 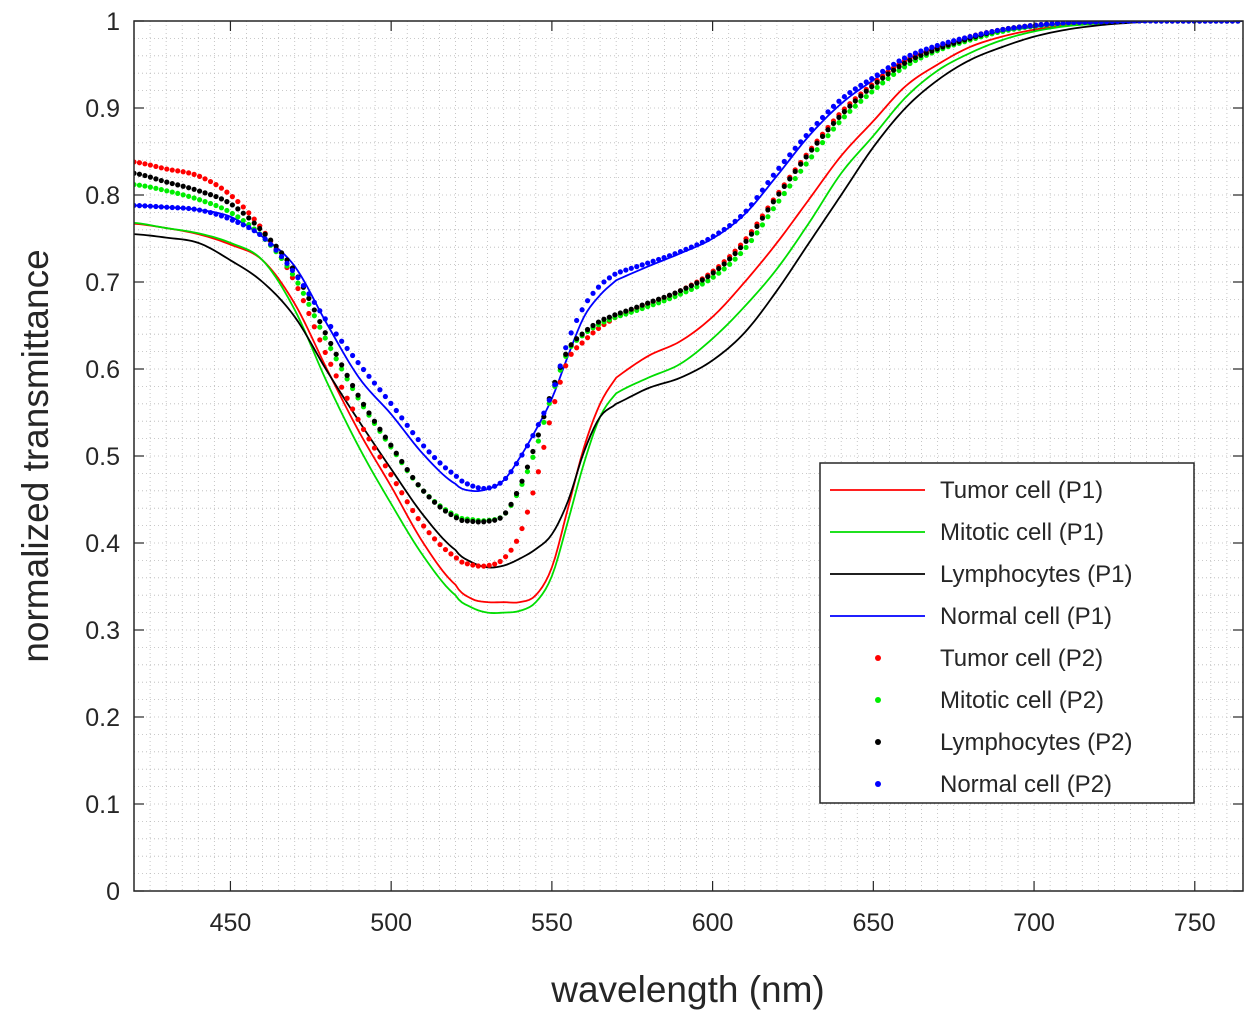 I want to click on x-tick-label: 750, so click(x=1195, y=923).